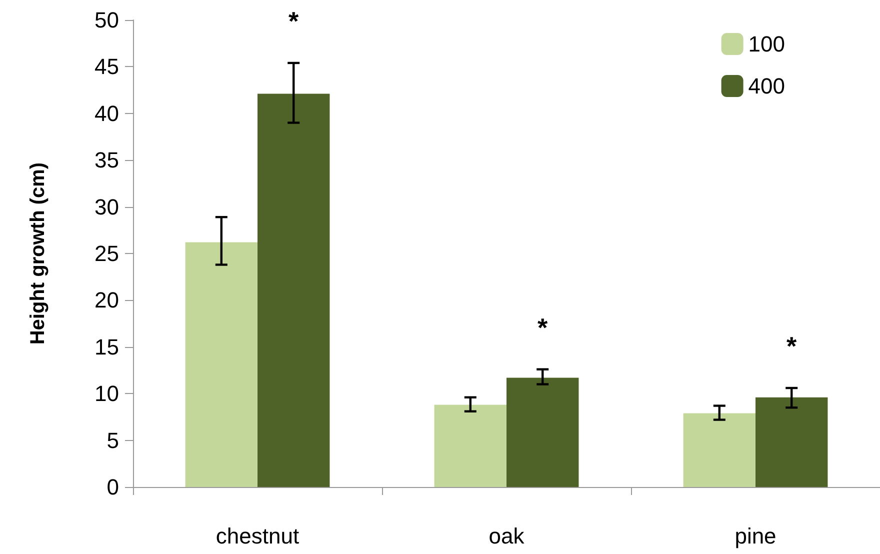 The width and height of the screenshot is (880, 554). I want to click on y-tick-label: 45, so click(106, 67).